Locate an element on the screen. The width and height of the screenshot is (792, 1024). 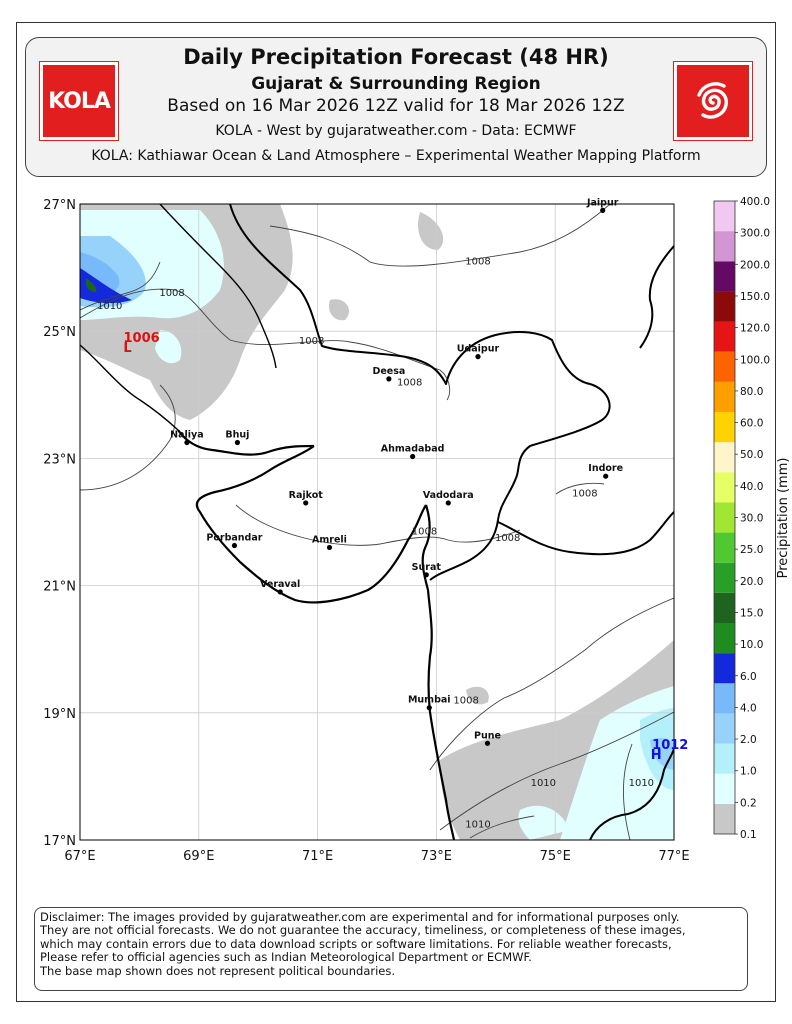
map-subtitle: Gujarat & Surrounding Region is located at coordinates (396, 84).